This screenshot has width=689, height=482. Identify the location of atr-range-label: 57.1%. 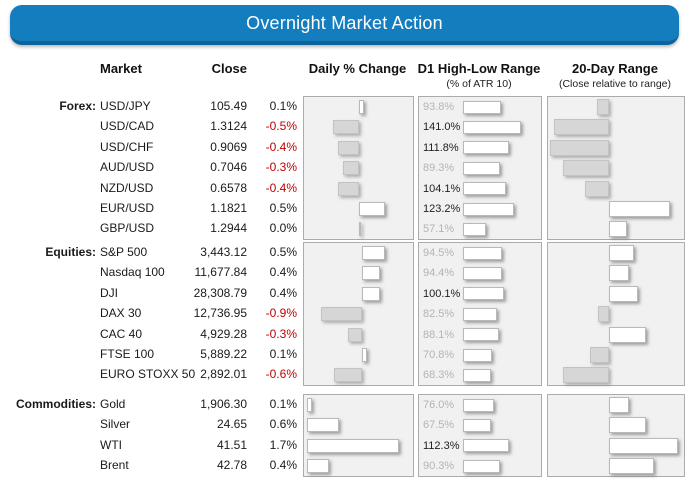
(439, 229).